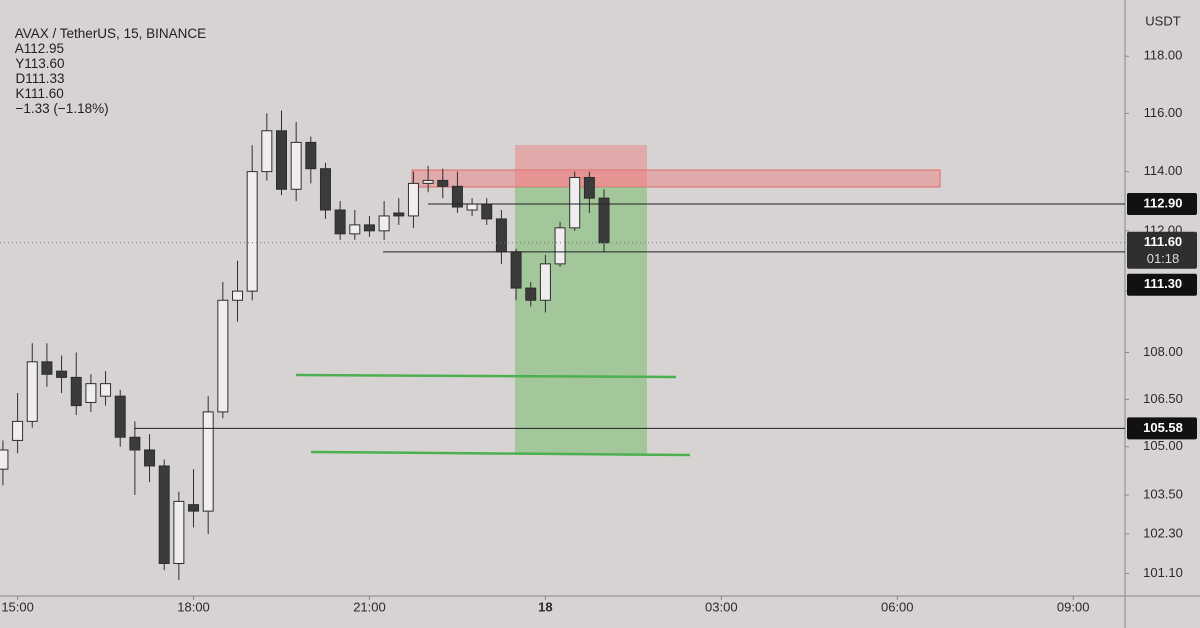 The image size is (1200, 628). What do you see at coordinates (39, 48) in the screenshot?
I see `ohlc-open: A112.95` at bounding box center [39, 48].